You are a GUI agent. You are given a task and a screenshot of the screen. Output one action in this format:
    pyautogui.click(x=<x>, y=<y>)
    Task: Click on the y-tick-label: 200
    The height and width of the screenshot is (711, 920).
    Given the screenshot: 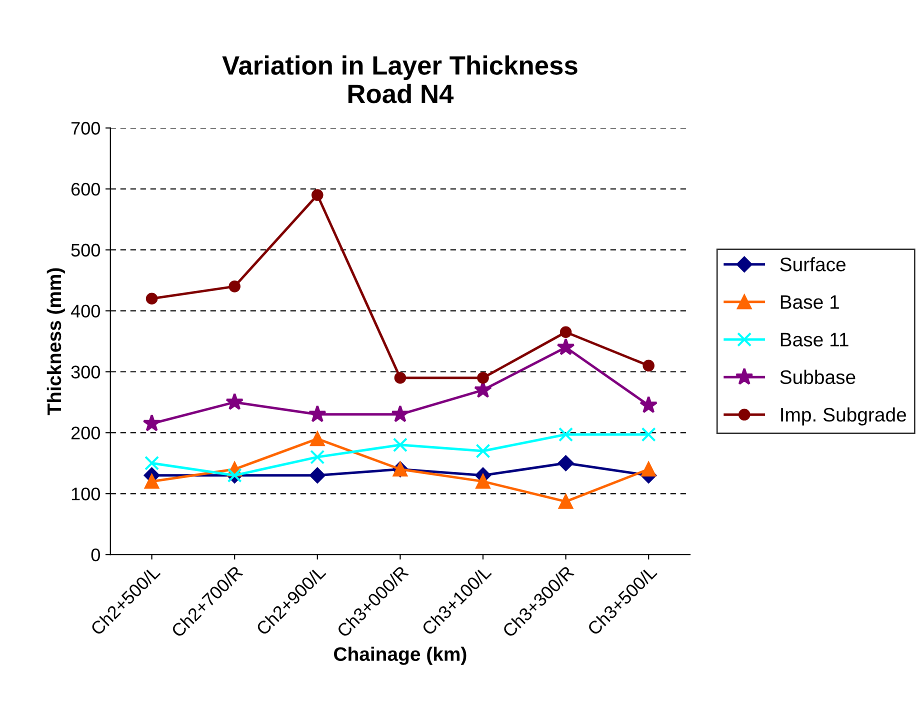 What is the action you would take?
    pyautogui.click(x=85, y=433)
    